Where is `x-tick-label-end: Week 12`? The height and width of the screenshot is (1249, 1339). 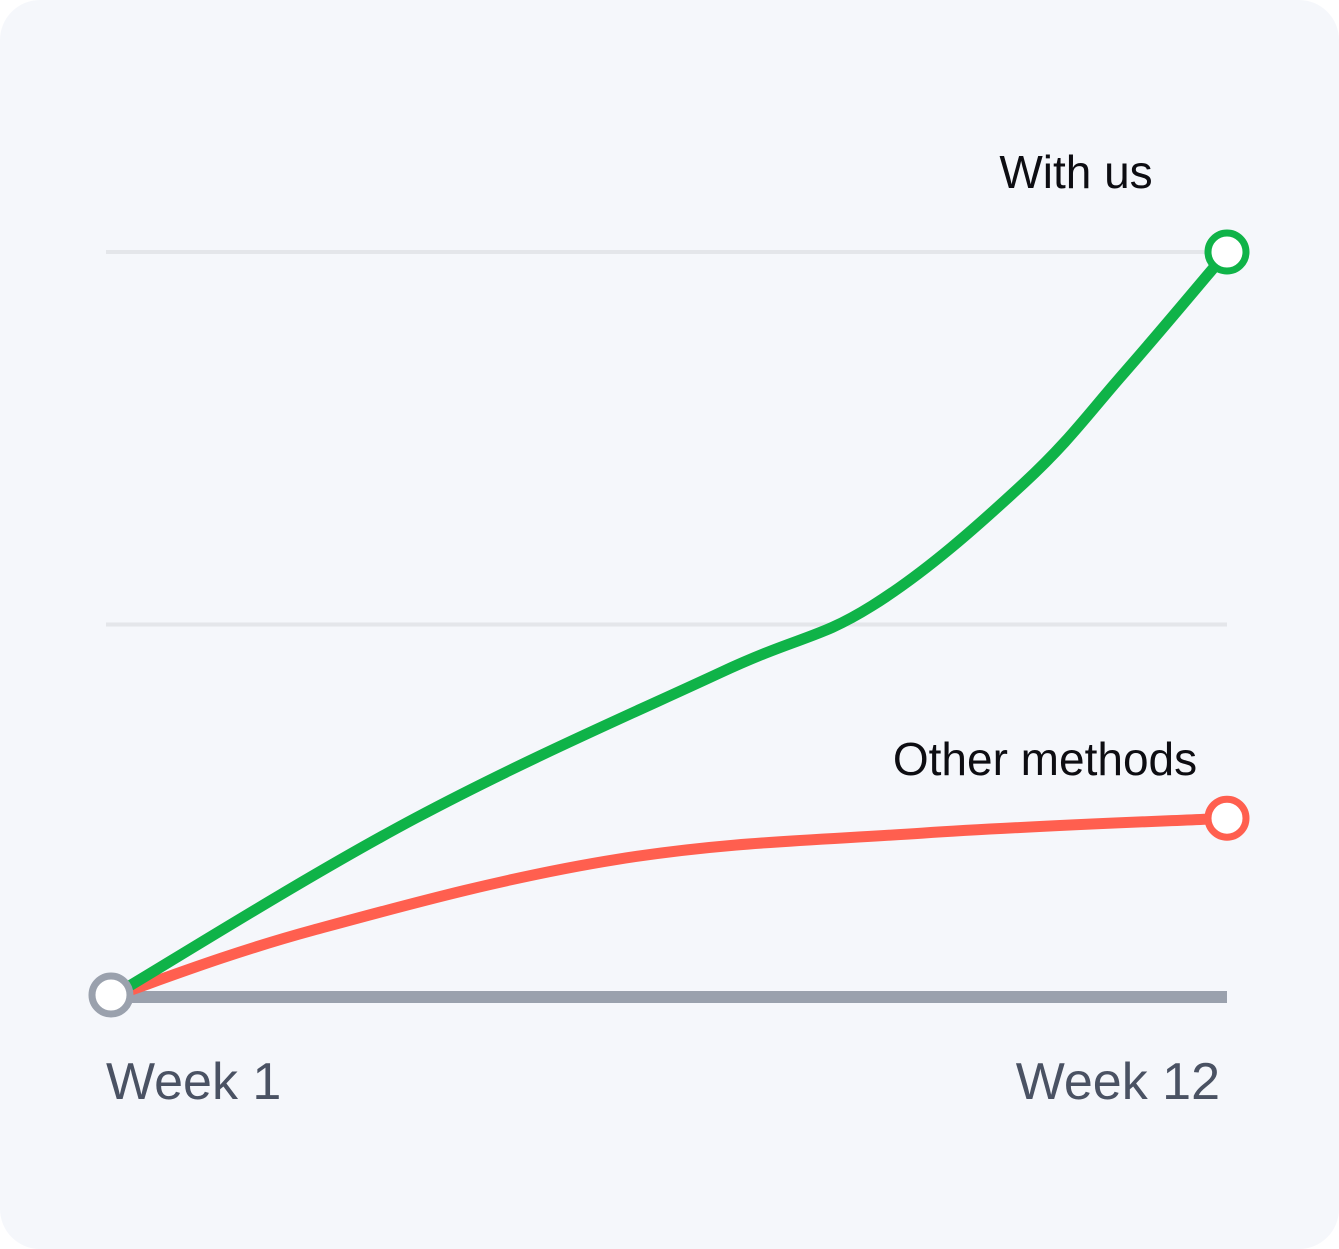
x-tick-label-end: Week 12 is located at coordinates (1118, 1082).